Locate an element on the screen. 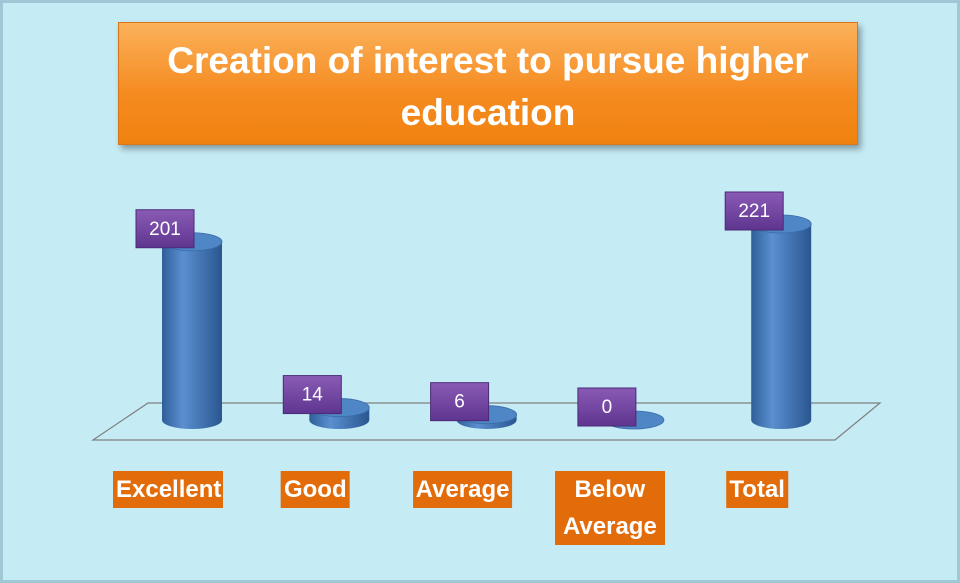  value-label: 6 is located at coordinates (459, 402).